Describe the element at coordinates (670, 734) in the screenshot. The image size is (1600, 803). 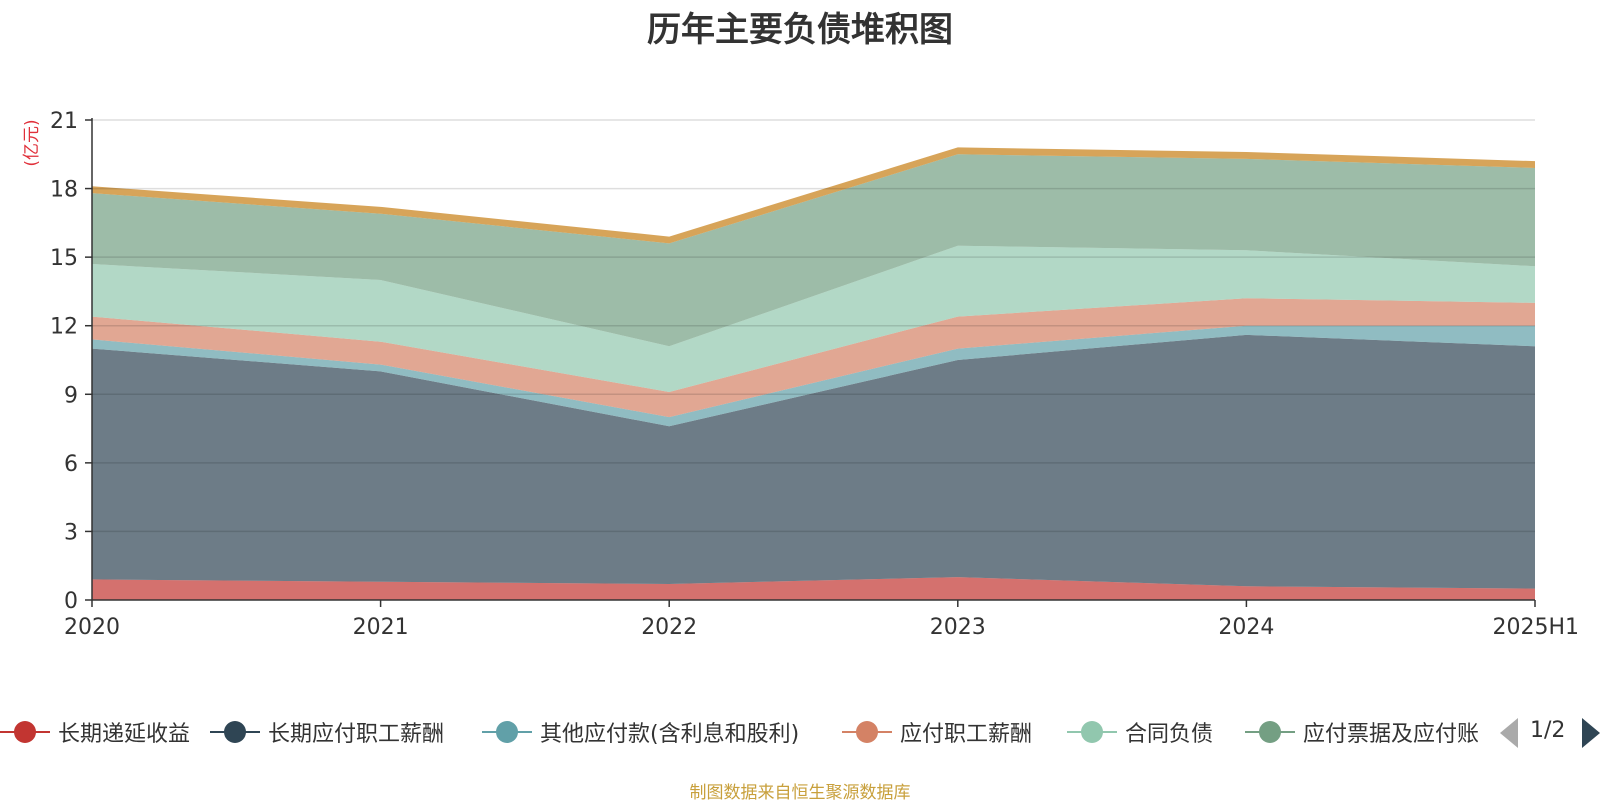
I see `legend-label: 其他应付款(含利息和股利)` at that location.